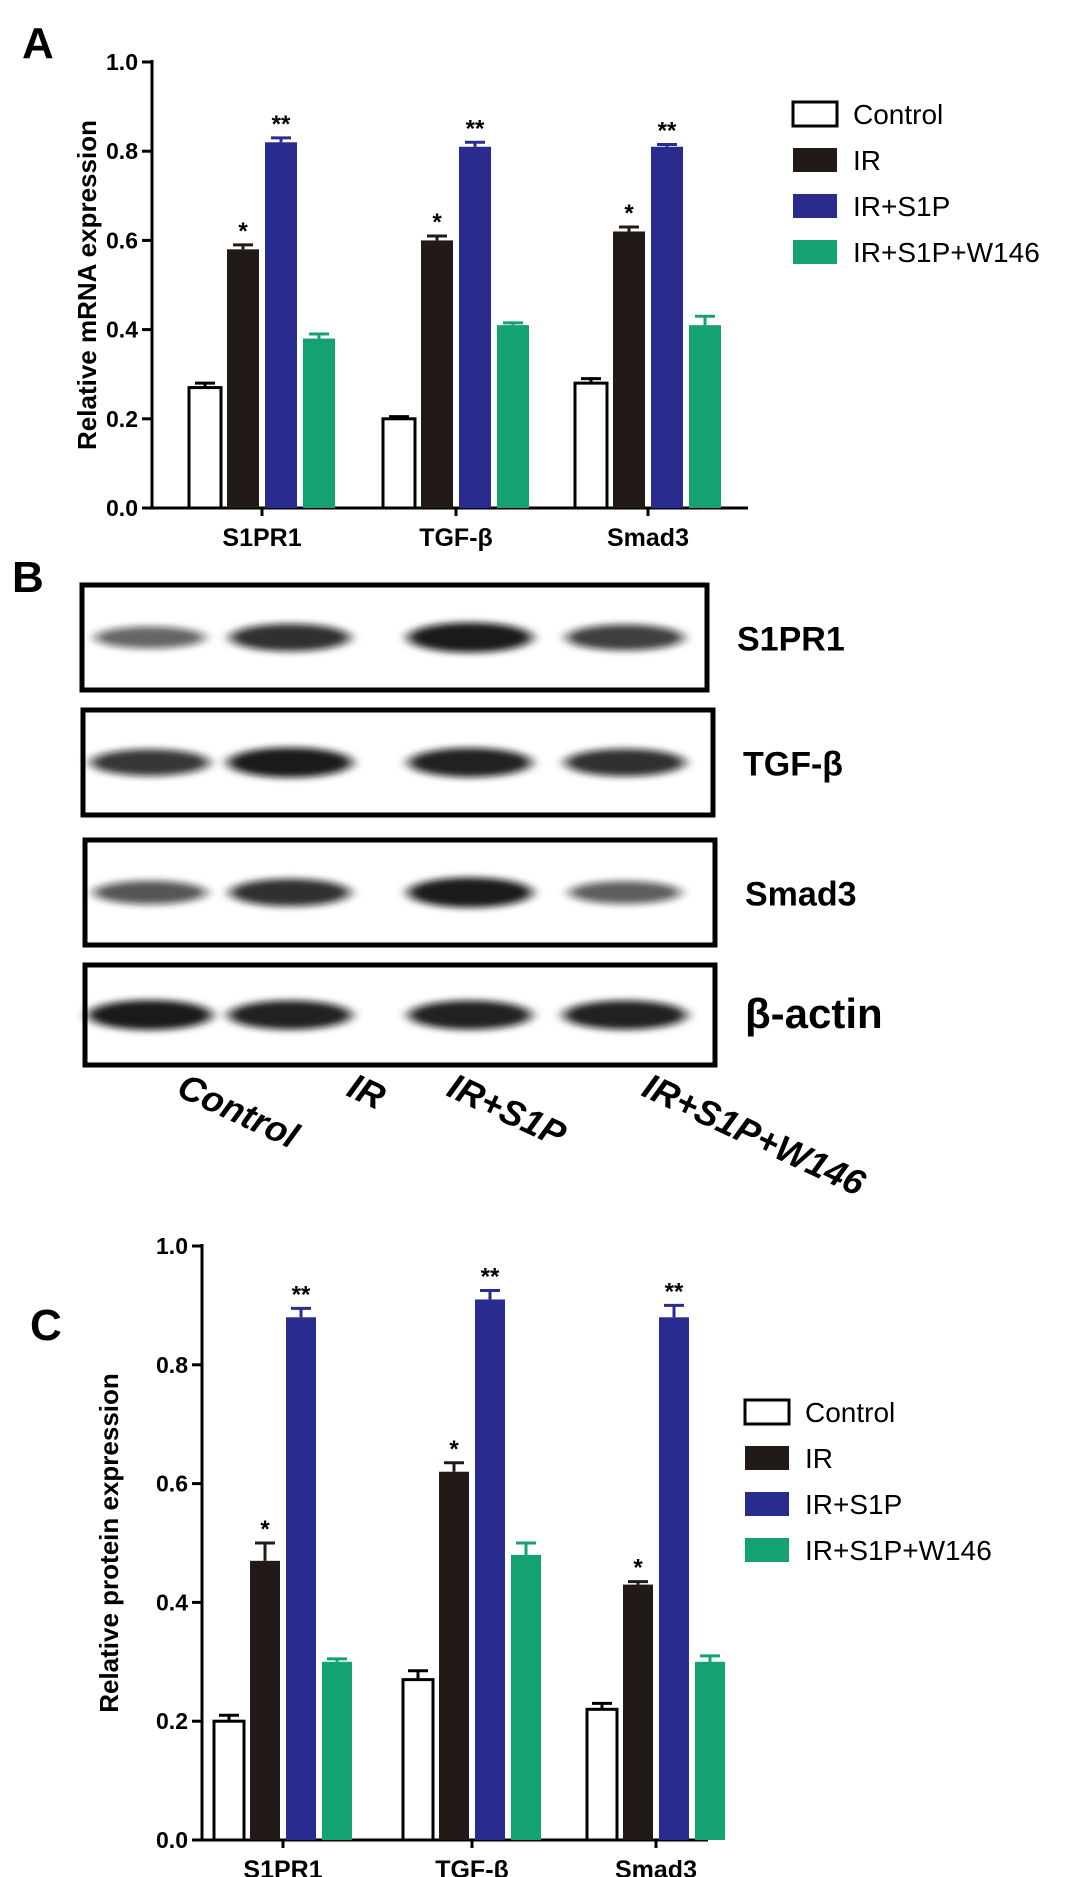 The width and height of the screenshot is (1087, 1877). I want to click on chart-a-y-tick-label: 0.6, so click(122, 240).